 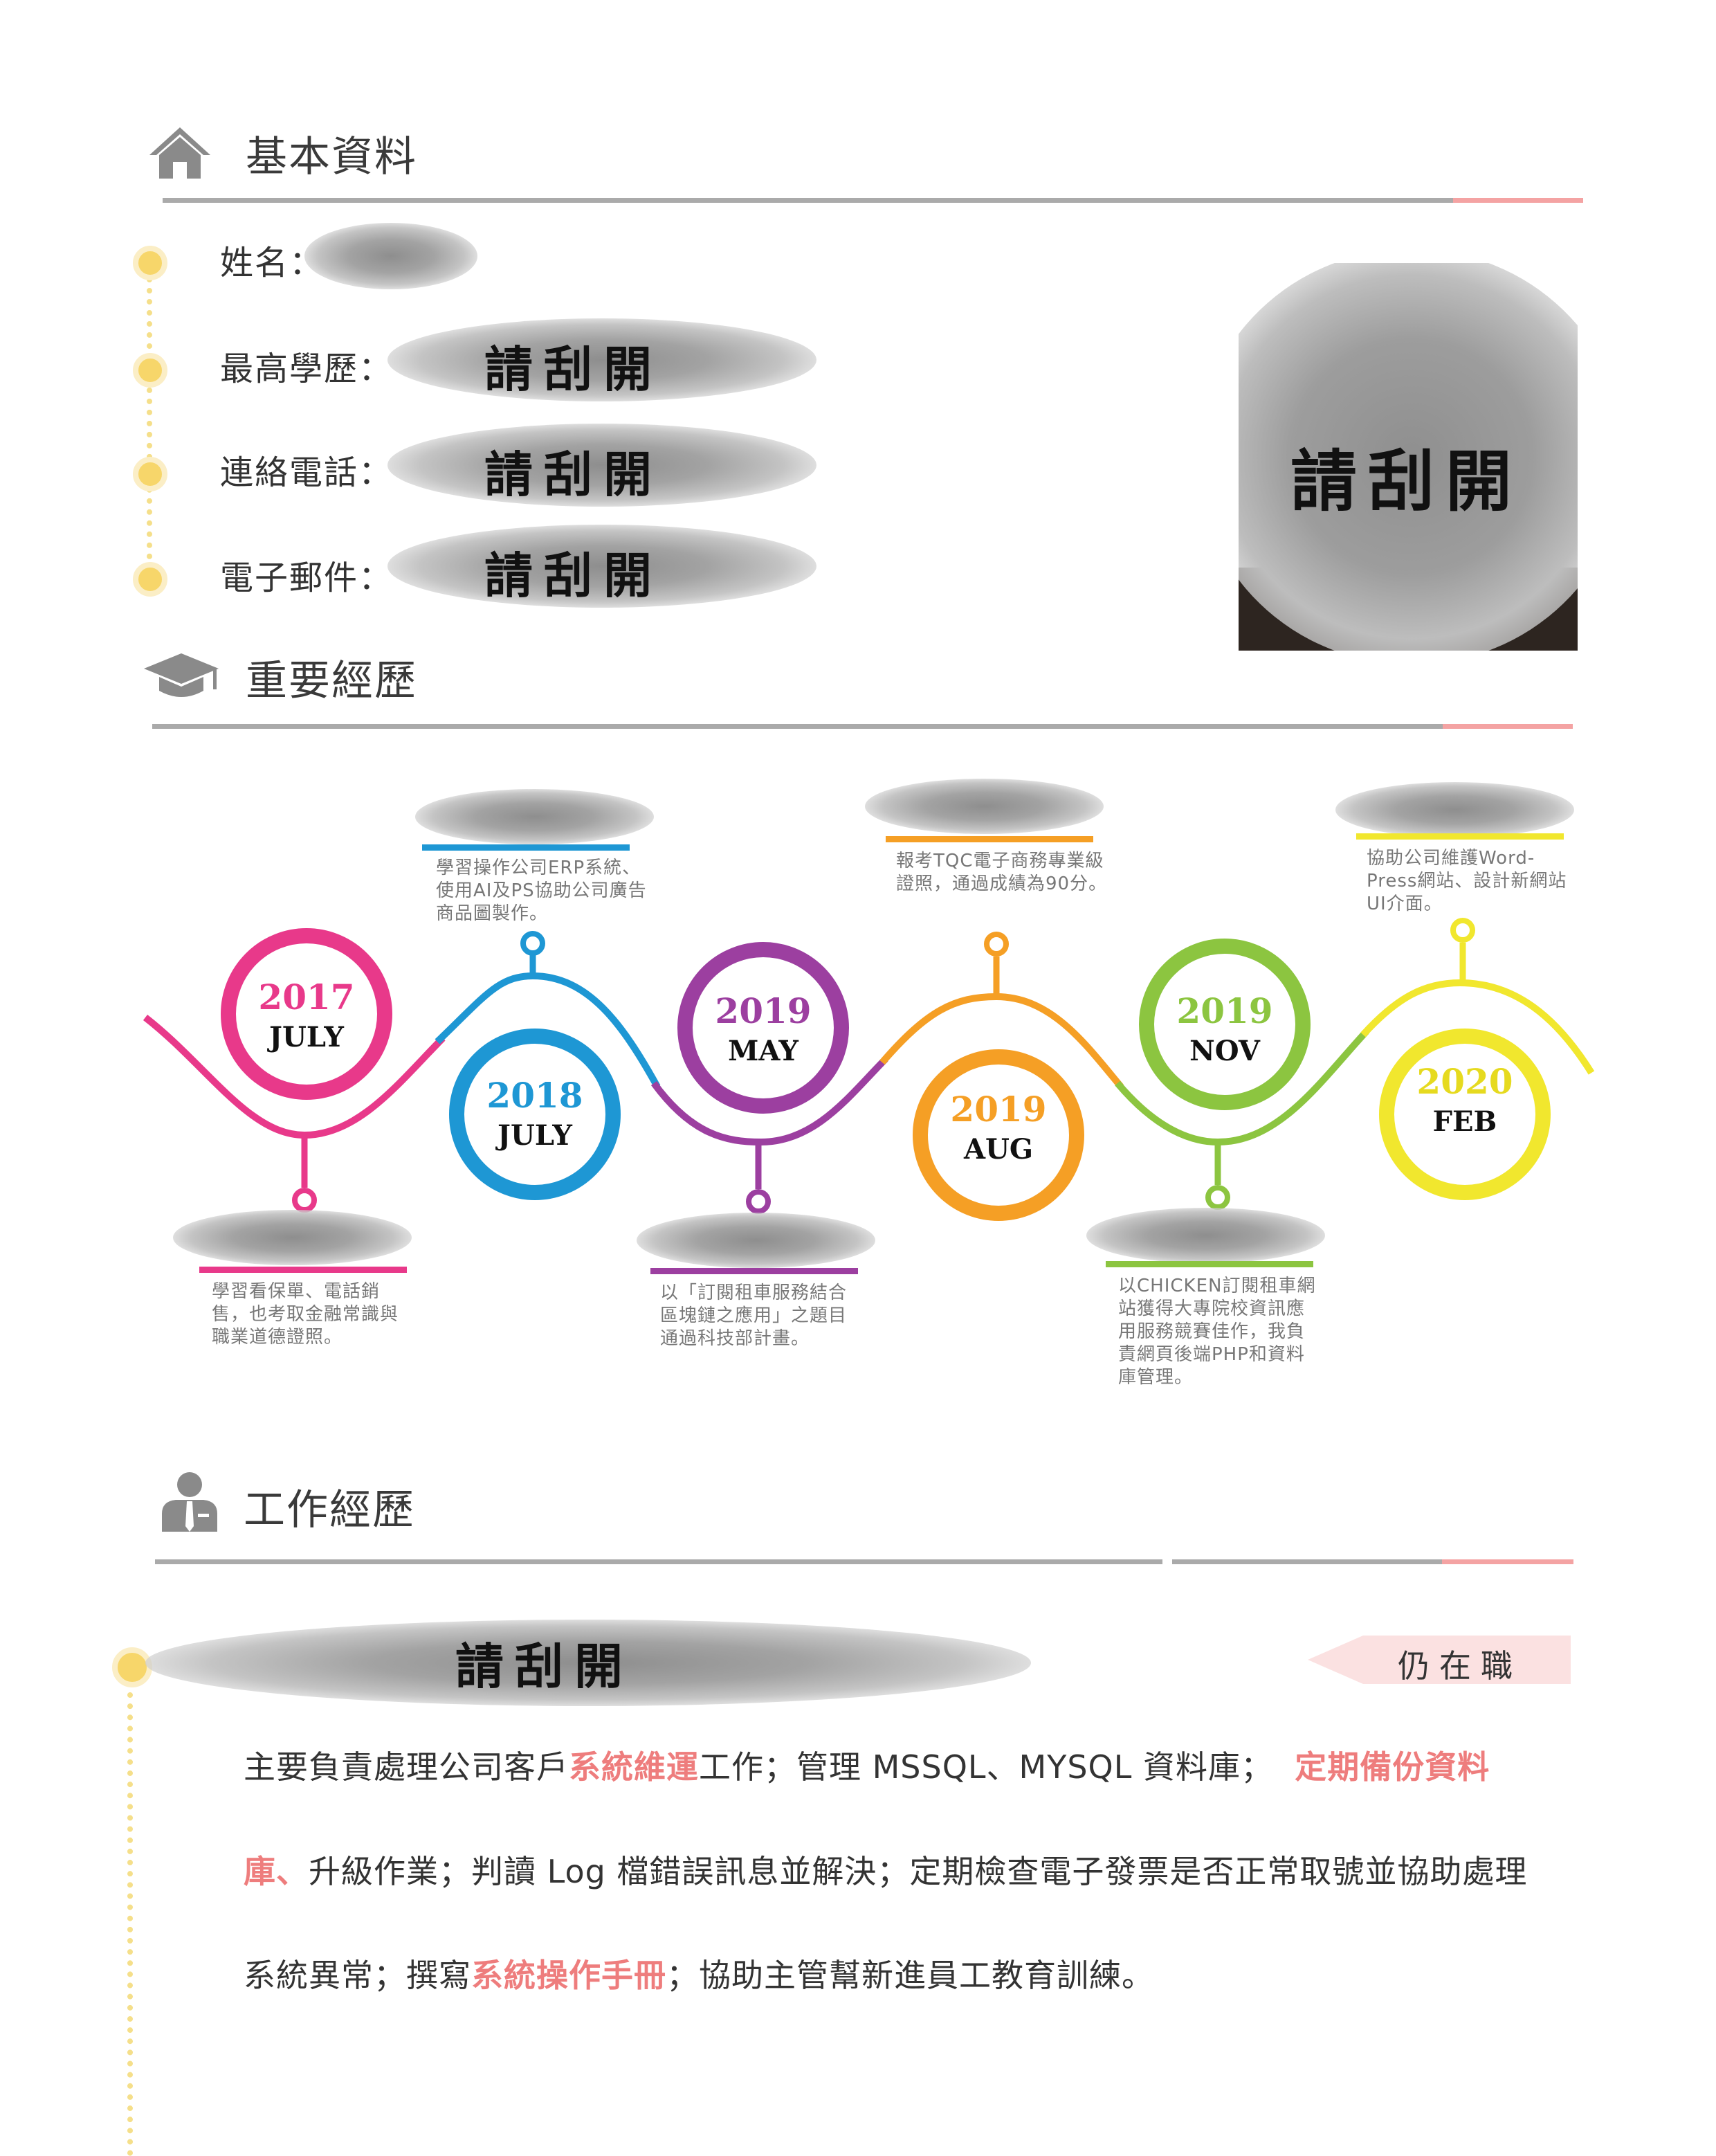 What do you see at coordinates (573, 474) in the screenshot?
I see `phone-scratch-text: 請刮開` at bounding box center [573, 474].